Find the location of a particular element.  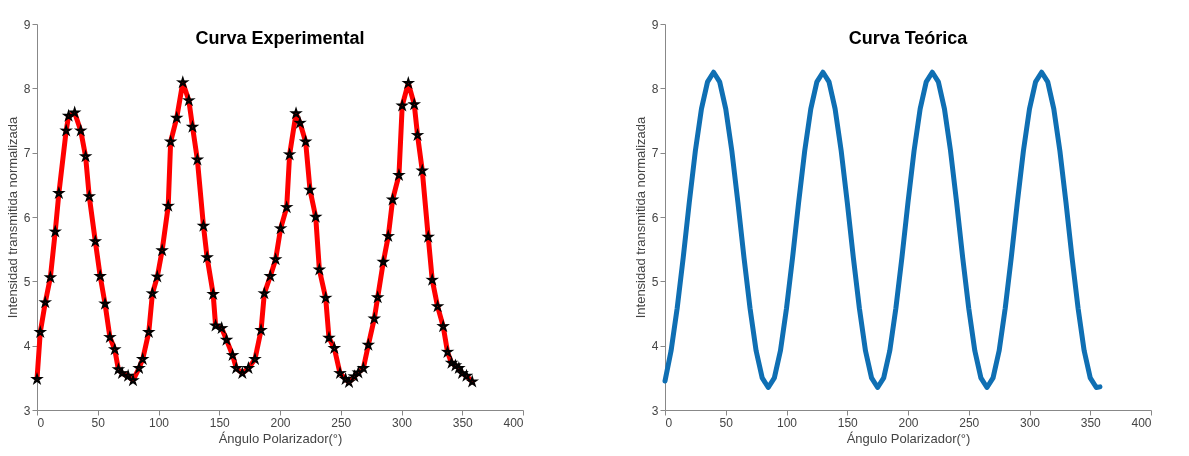

chart-title: Curva Teórica is located at coordinates (908, 38).